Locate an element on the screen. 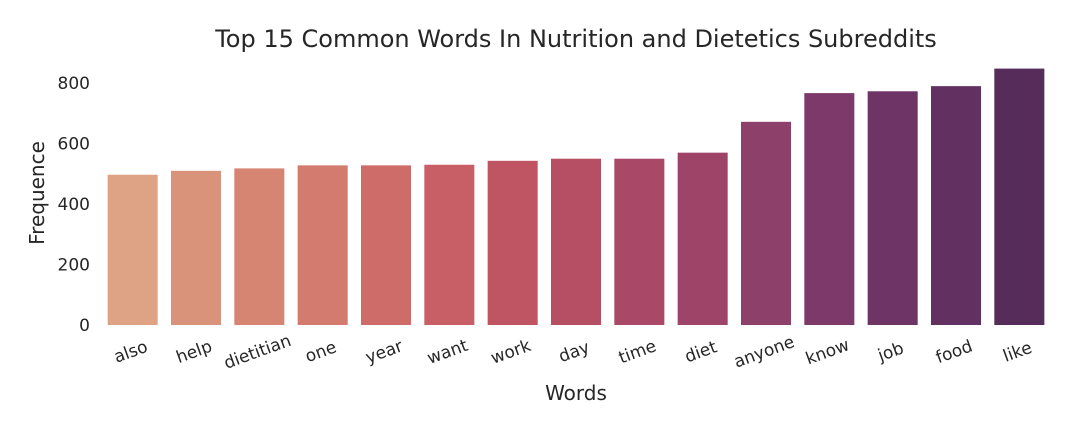 The width and height of the screenshot is (1080, 436). y-tick-label: 400 is located at coordinates (74, 205).